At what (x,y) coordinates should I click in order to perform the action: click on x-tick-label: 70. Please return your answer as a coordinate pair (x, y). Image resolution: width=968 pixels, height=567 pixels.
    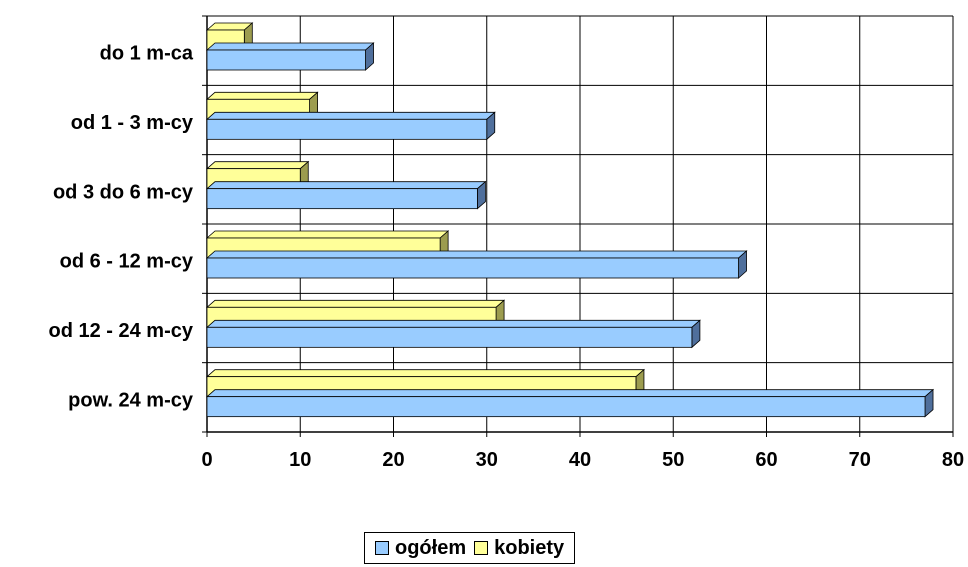
    Looking at the image, I should click on (860, 460).